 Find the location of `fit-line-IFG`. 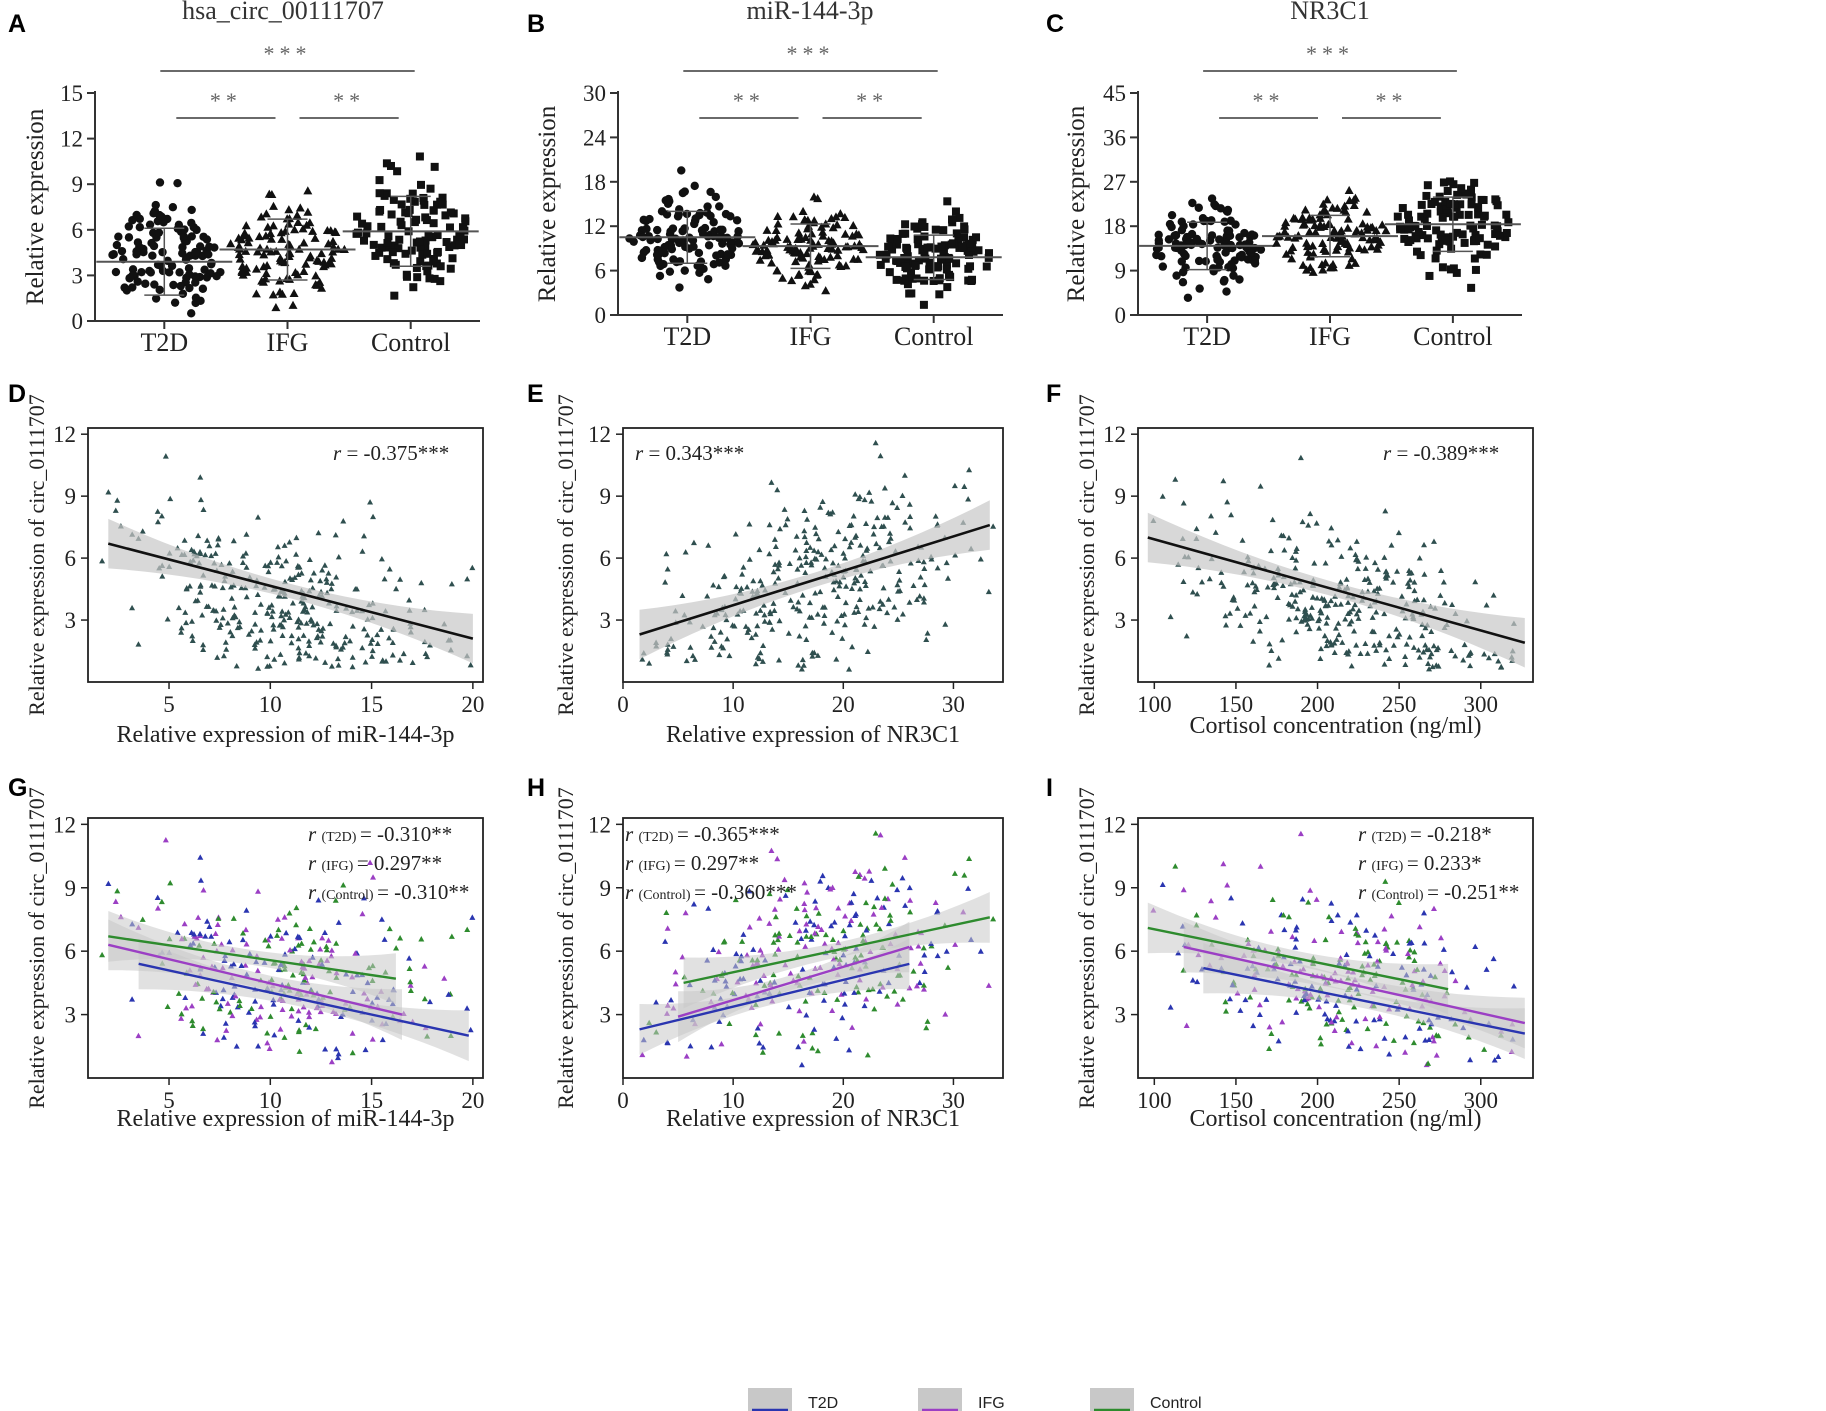

fit-line-IFG is located at coordinates (255, 979).